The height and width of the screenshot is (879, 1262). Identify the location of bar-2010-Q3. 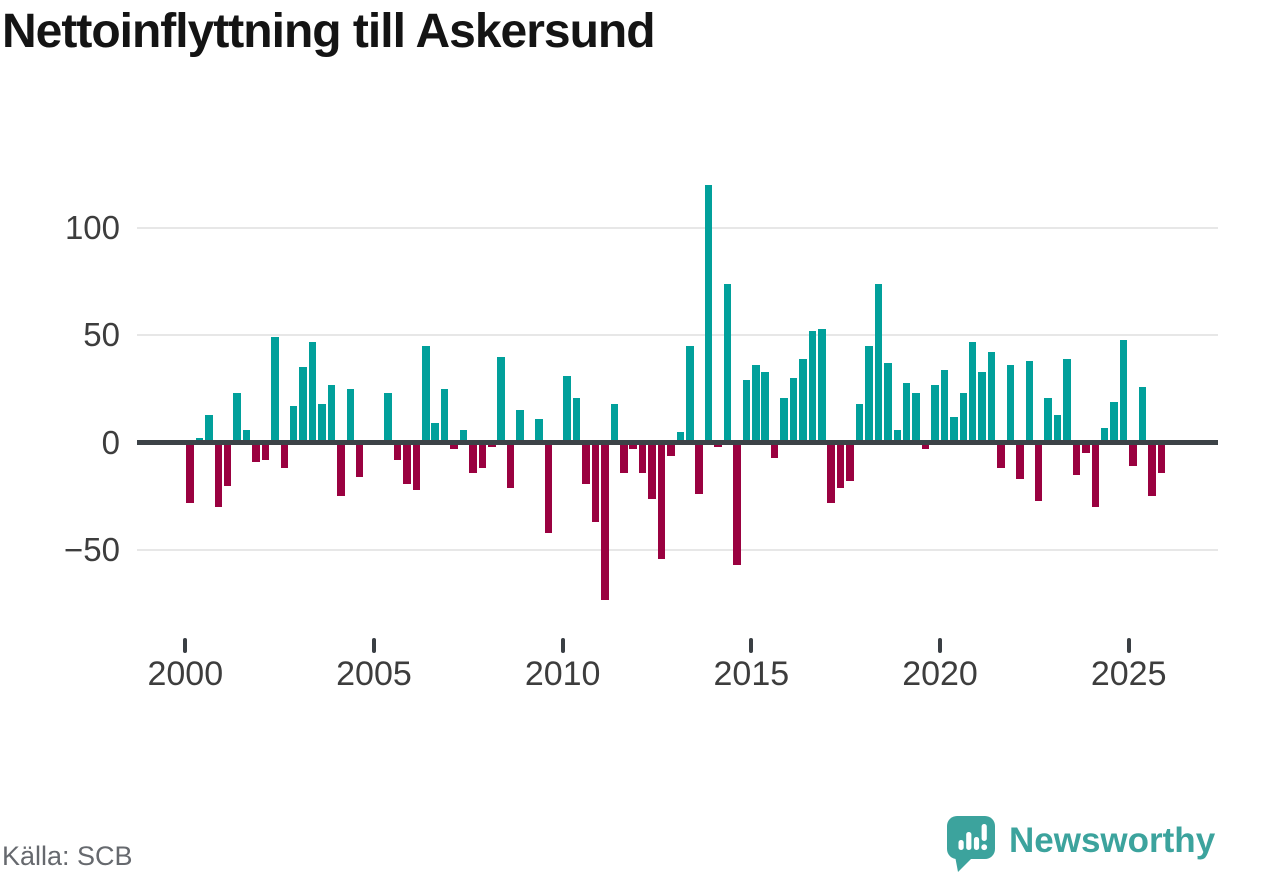
(586, 463).